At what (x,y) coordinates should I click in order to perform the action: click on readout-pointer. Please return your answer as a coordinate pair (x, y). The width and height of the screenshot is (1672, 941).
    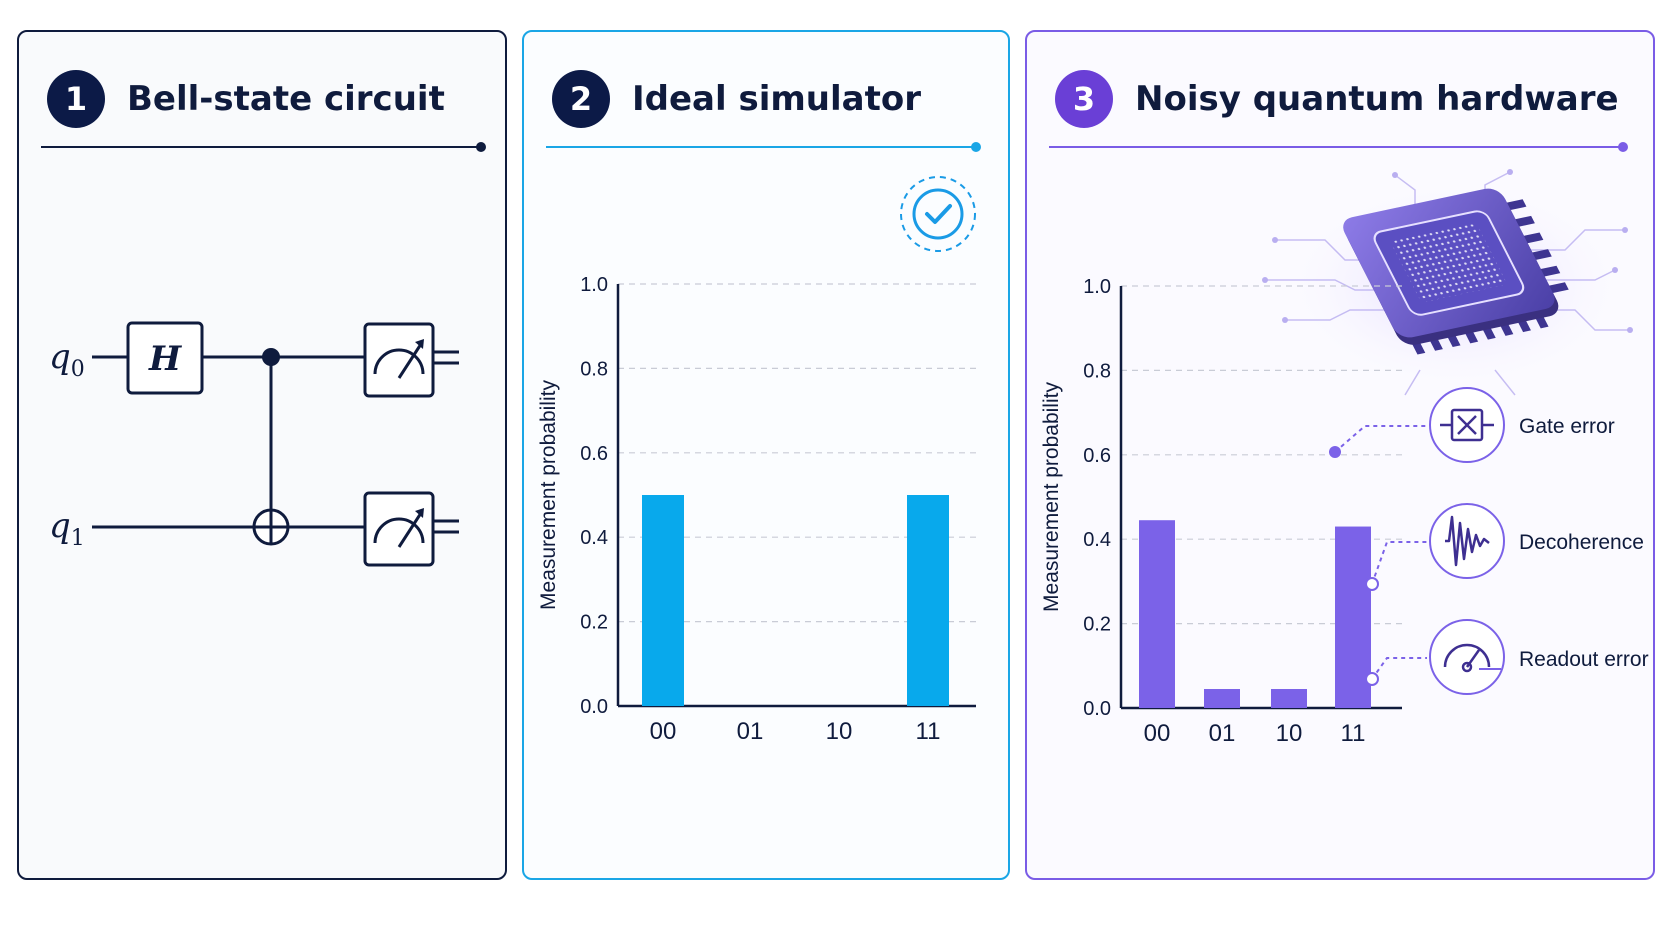
    Looking at the image, I should click on (1372, 679).